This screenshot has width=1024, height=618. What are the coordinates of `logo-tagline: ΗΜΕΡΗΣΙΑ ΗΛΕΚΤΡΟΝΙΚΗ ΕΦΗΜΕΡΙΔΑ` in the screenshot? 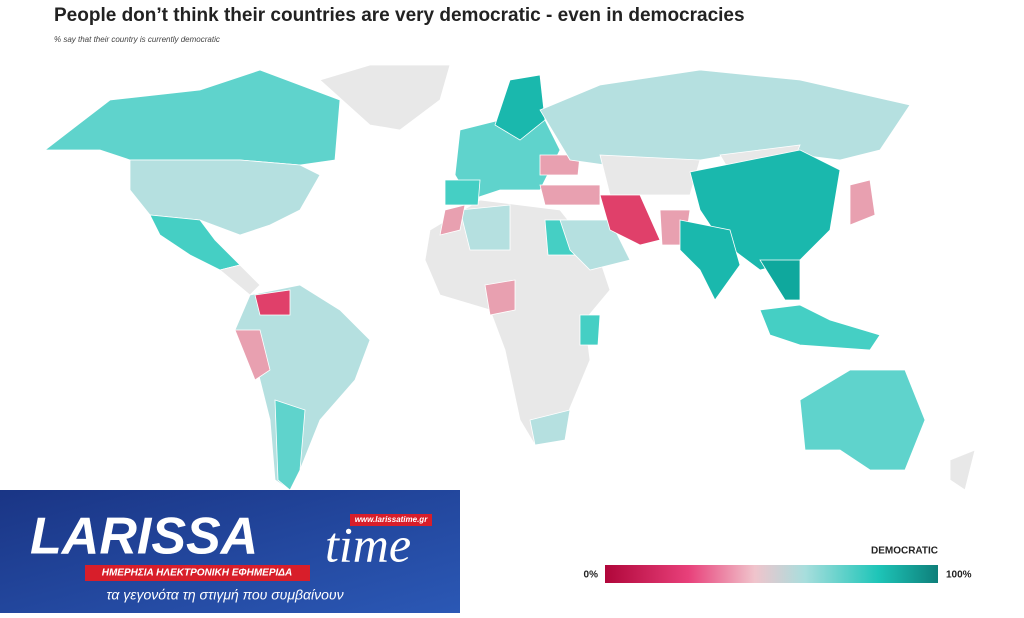 It's located at (197, 573).